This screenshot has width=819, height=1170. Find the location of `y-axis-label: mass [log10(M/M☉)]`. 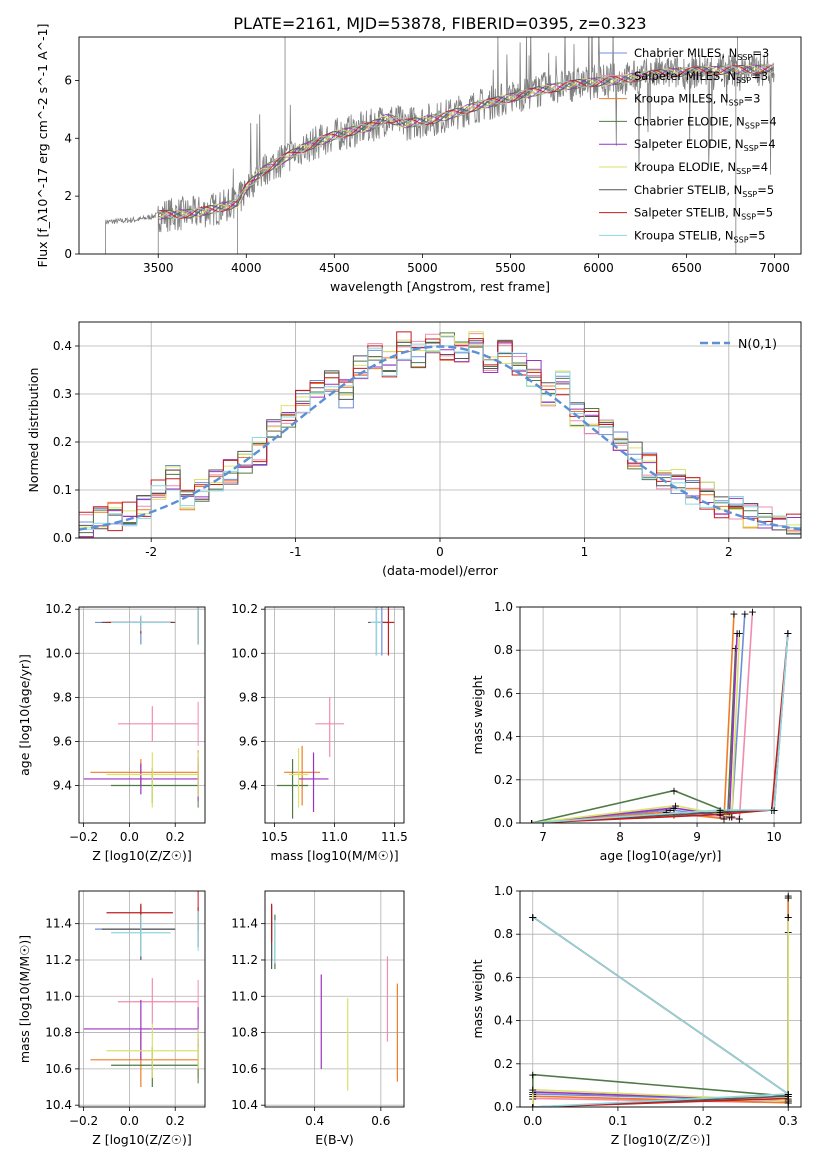

y-axis-label: mass [log10(M/M☉)] is located at coordinates (24, 999).